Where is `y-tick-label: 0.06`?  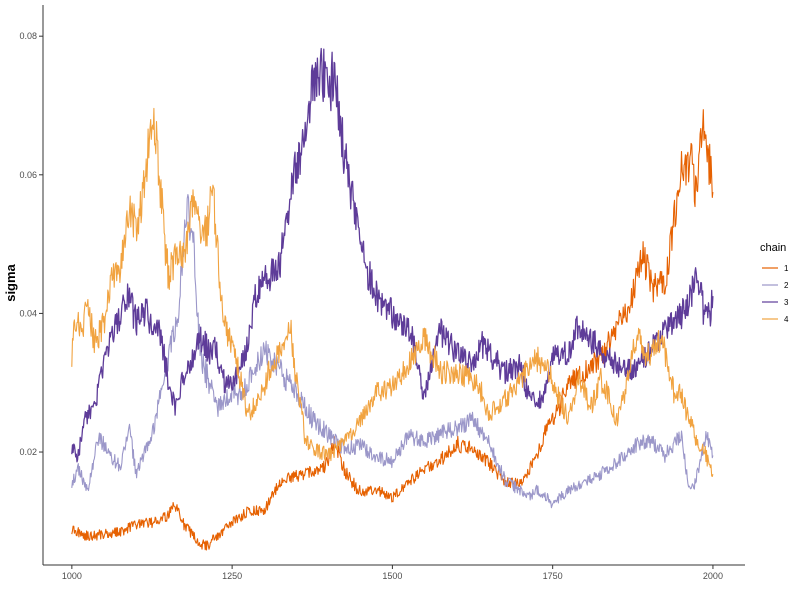
y-tick-label: 0.06 is located at coordinates (28, 175).